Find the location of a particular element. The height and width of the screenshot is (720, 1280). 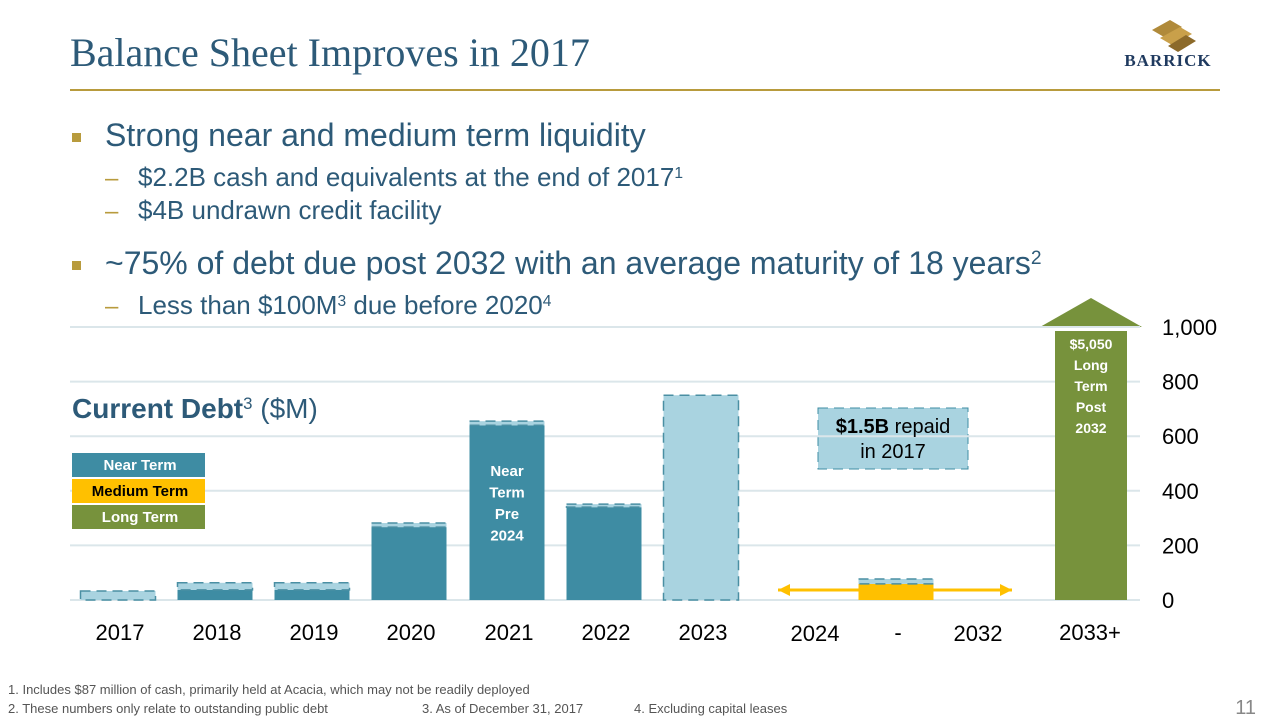

y-tick-label: 0 is located at coordinates (1168, 600).